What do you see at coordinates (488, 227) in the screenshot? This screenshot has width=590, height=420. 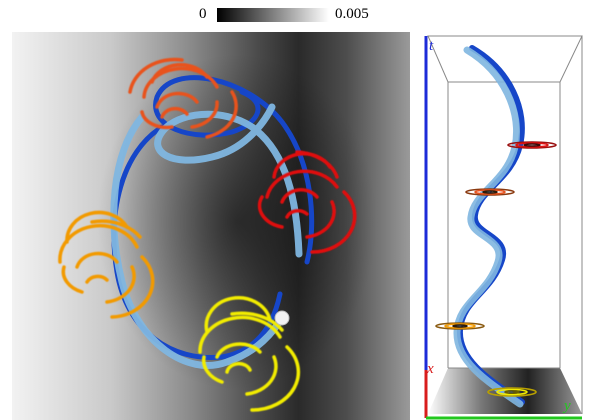 I see `light-blue-worldline-tube` at bounding box center [488, 227].